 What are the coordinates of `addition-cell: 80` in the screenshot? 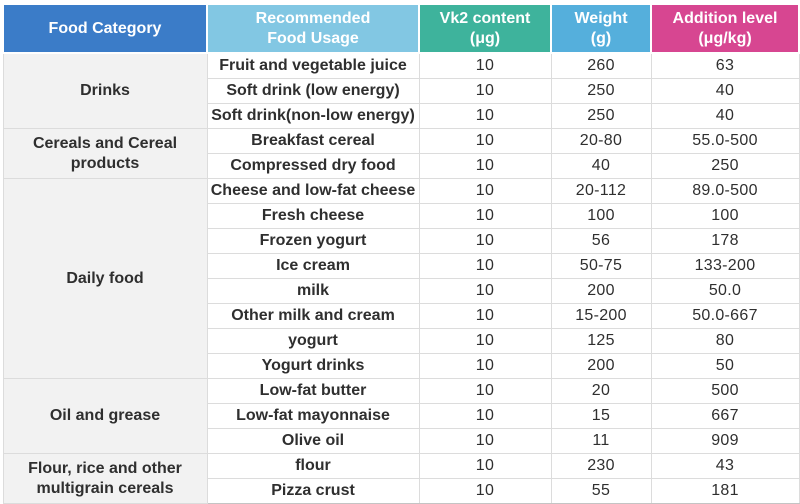 It's located at (725, 341).